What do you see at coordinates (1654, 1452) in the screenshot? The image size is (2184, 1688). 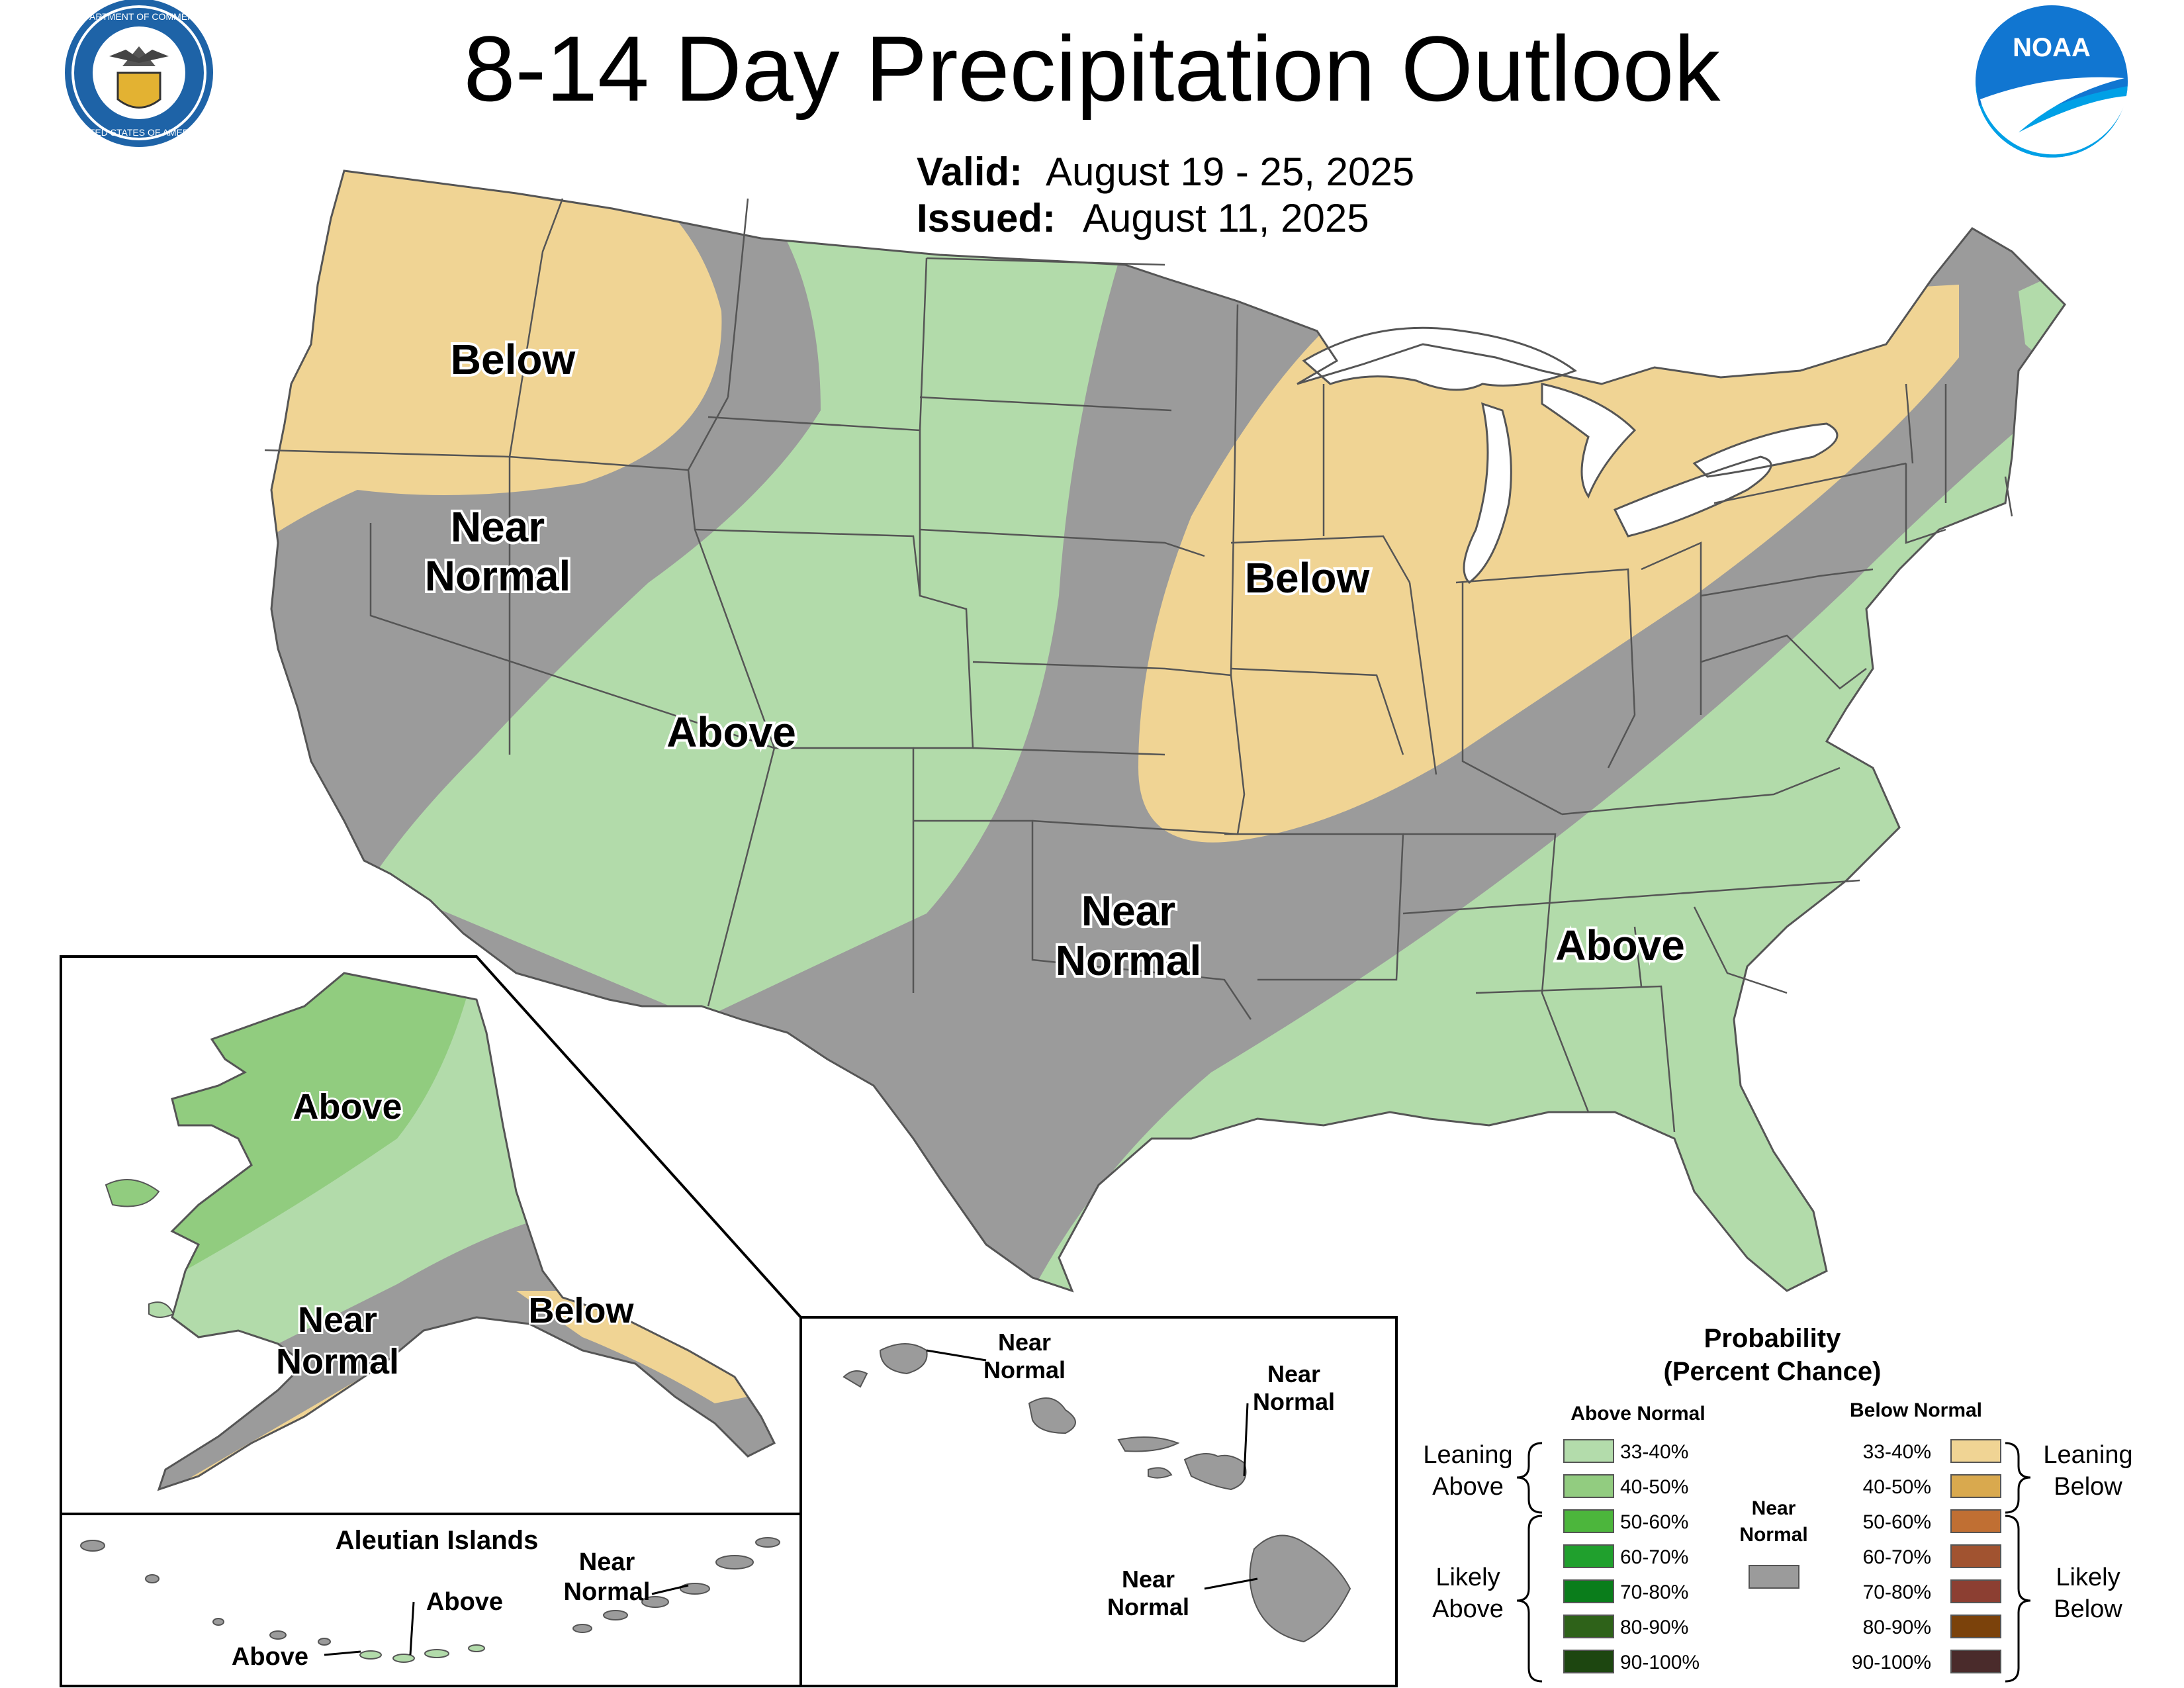 I see `legend-above-range: 33-40%` at bounding box center [1654, 1452].